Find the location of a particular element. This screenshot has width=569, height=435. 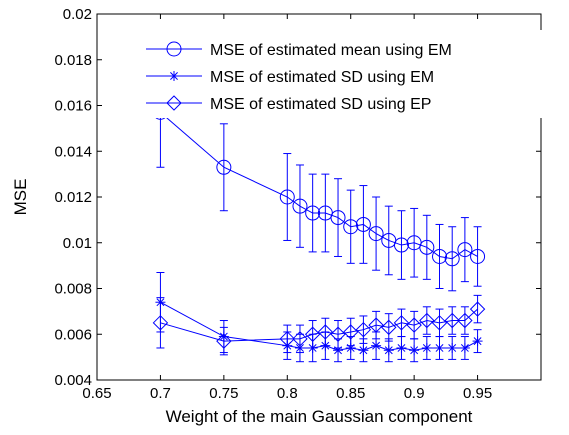

legend-label: MSE of estimated SD using EM is located at coordinates (322, 77).